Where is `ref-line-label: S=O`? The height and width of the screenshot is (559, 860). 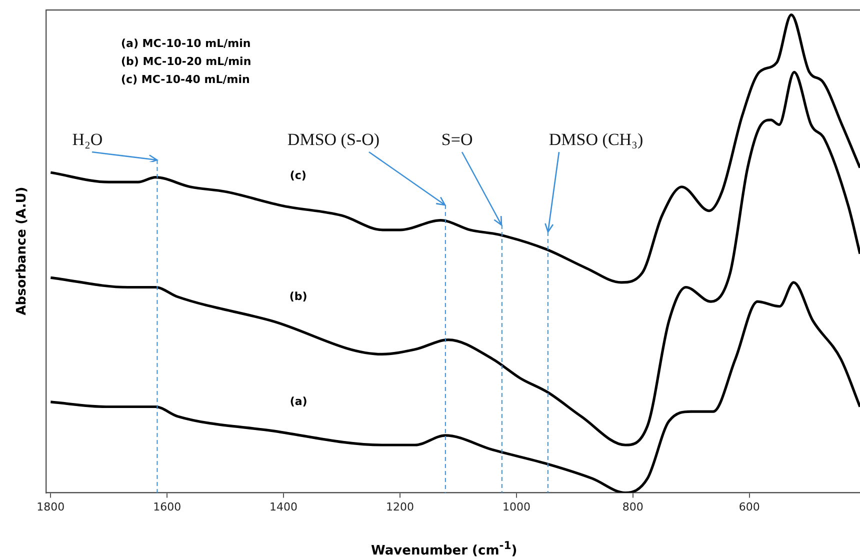 ref-line-label: S=O is located at coordinates (457, 140).